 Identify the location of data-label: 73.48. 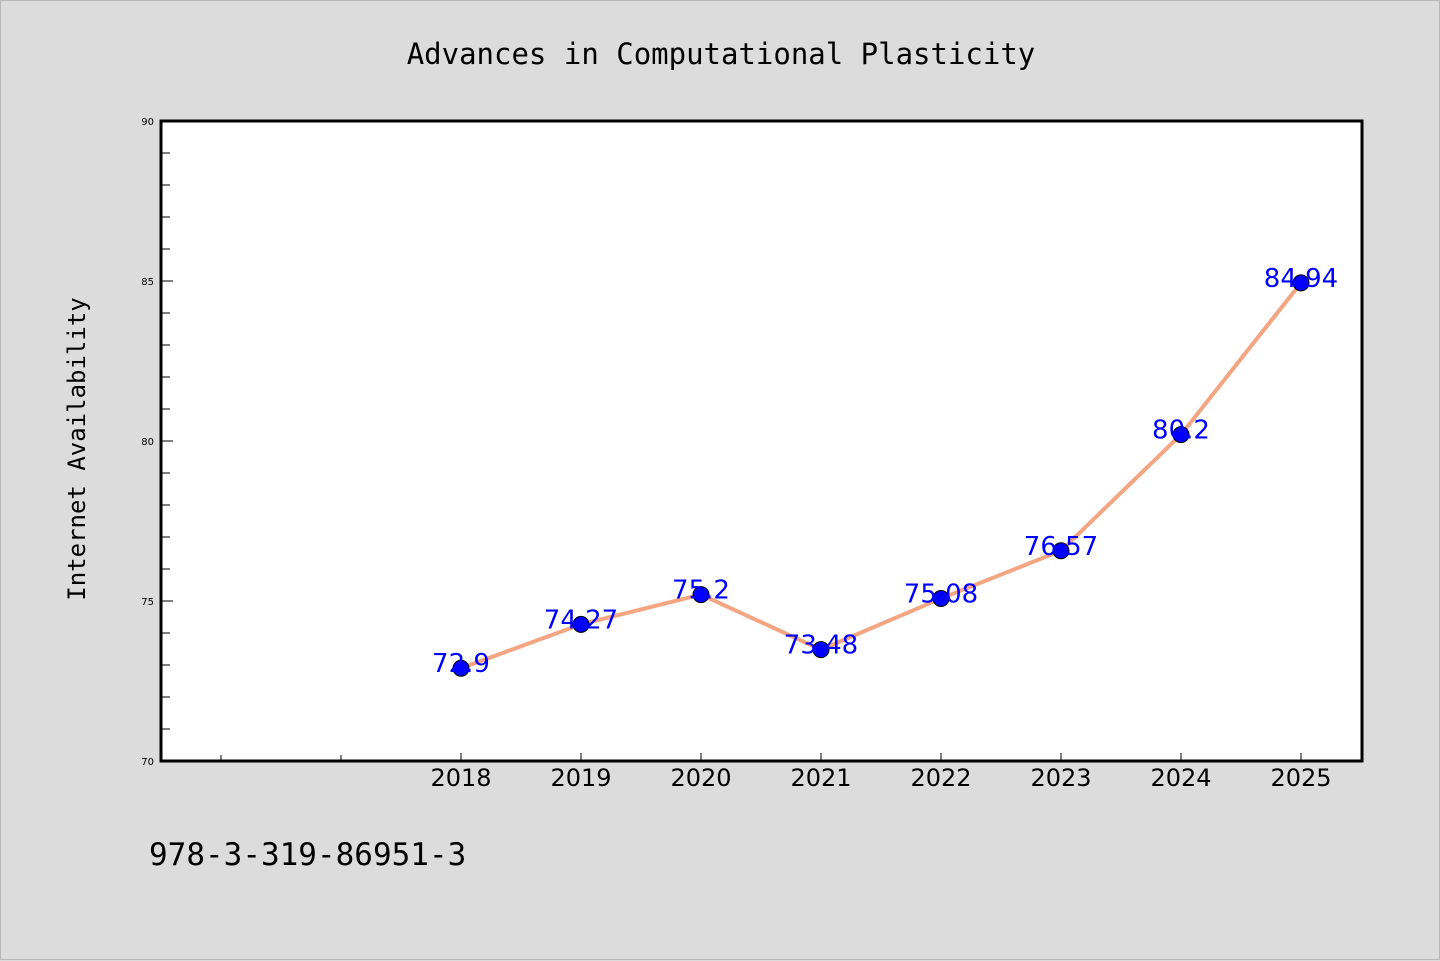
(821, 646).